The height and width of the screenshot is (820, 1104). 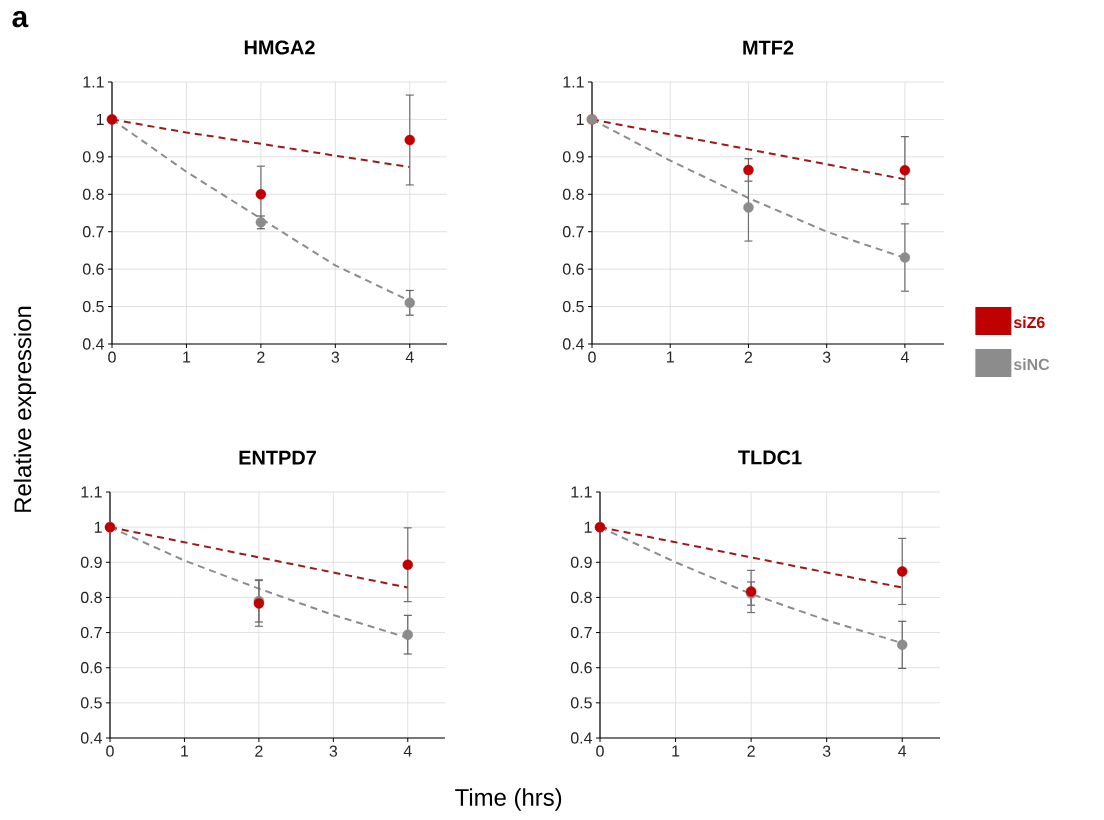 I want to click on y-axis-title: Relative expression, so click(x=25, y=409).